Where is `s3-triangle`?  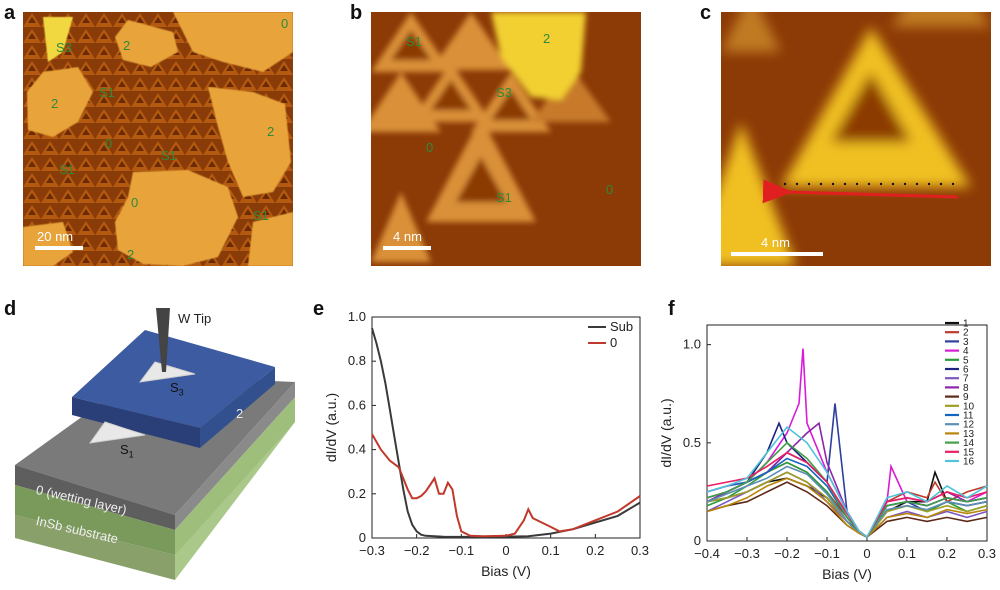 s3-triangle is located at coordinates (167, 372).